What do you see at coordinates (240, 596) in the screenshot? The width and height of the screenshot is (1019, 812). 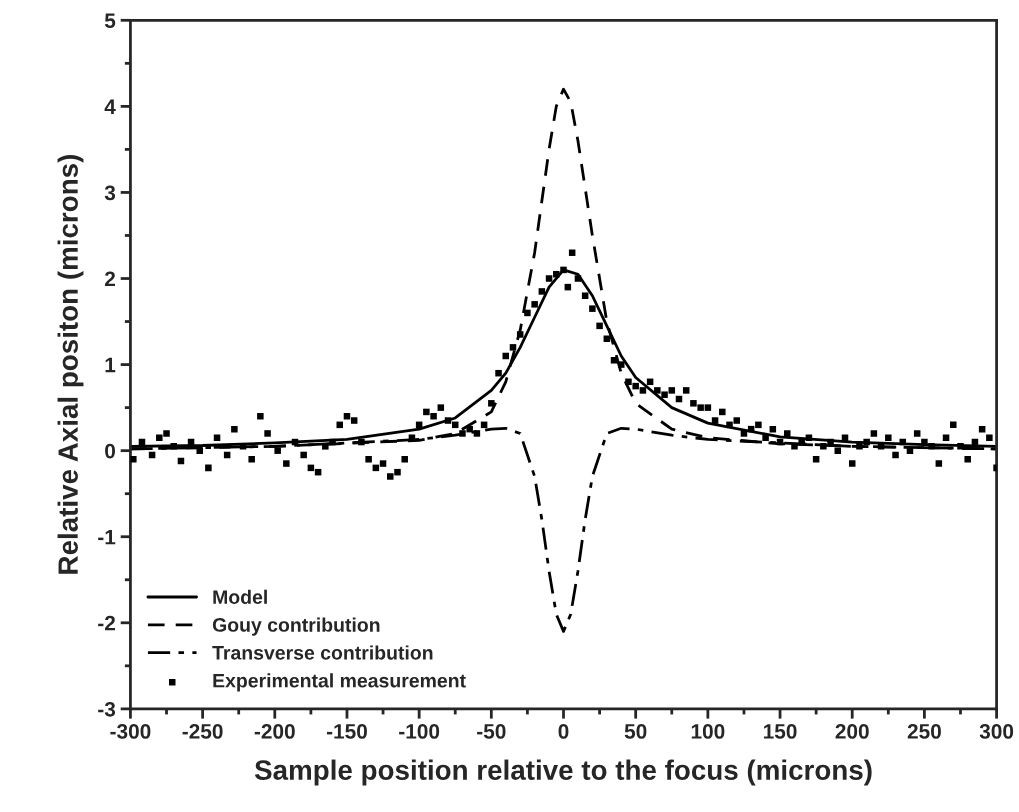 I see `legend-label: Model` at bounding box center [240, 596].